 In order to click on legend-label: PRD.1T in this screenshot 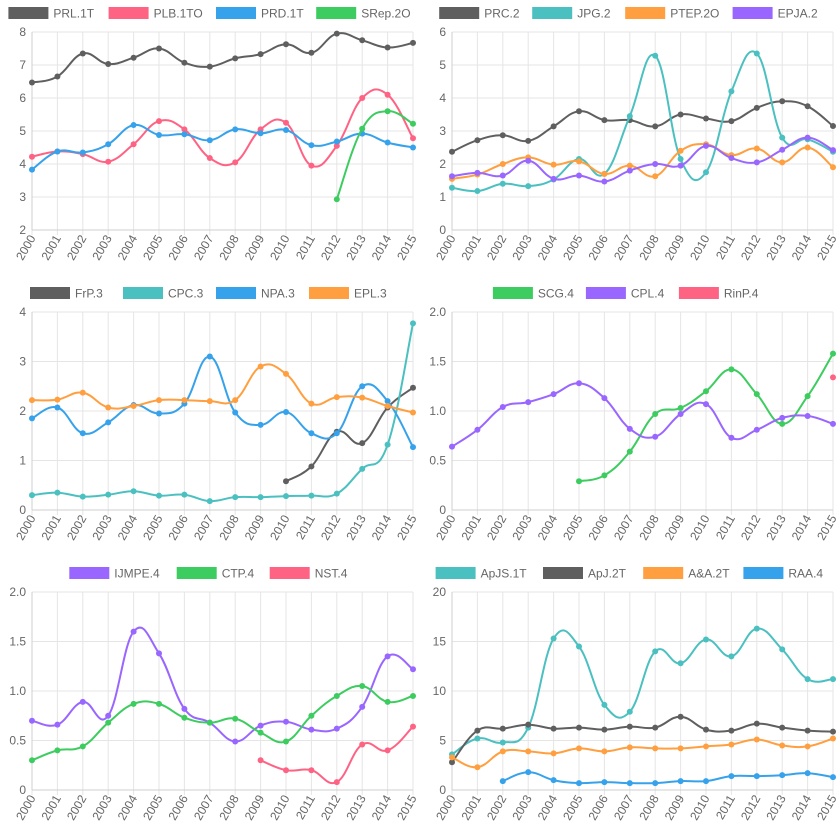, I will do `click(282, 14)`.